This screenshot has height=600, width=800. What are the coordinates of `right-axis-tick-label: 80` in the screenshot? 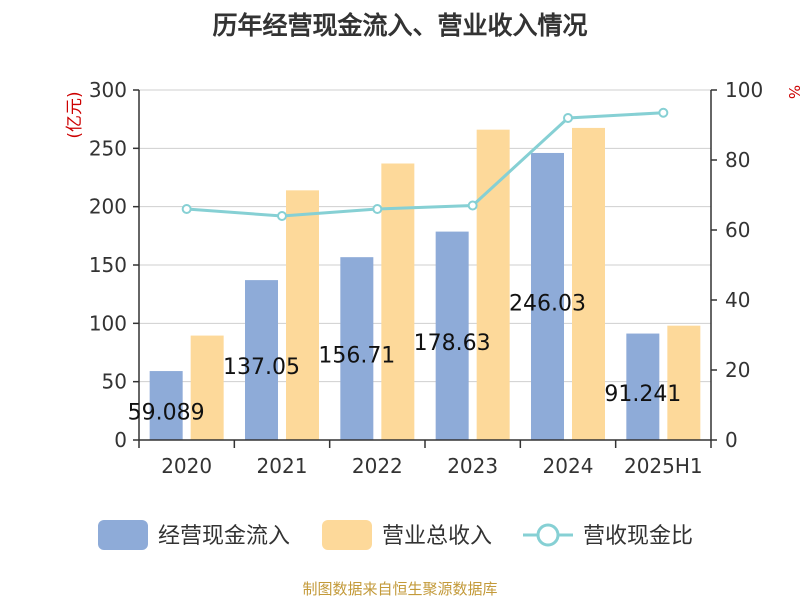 It's located at (737, 160).